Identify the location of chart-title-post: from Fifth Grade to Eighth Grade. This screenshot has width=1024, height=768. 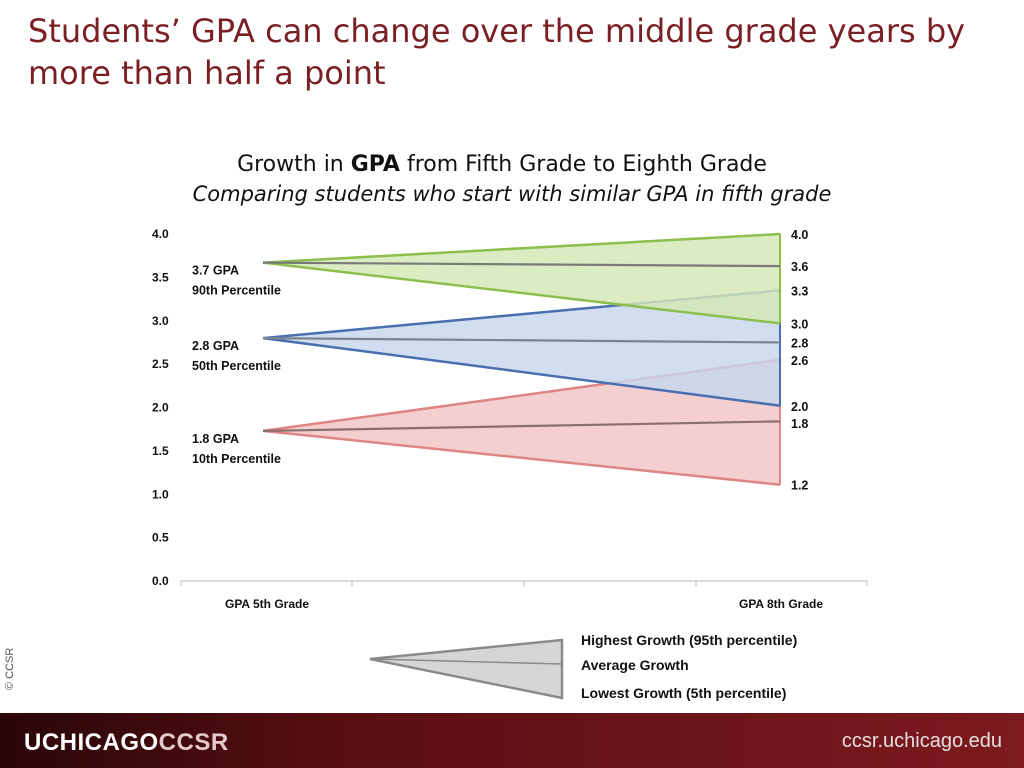
(583, 164).